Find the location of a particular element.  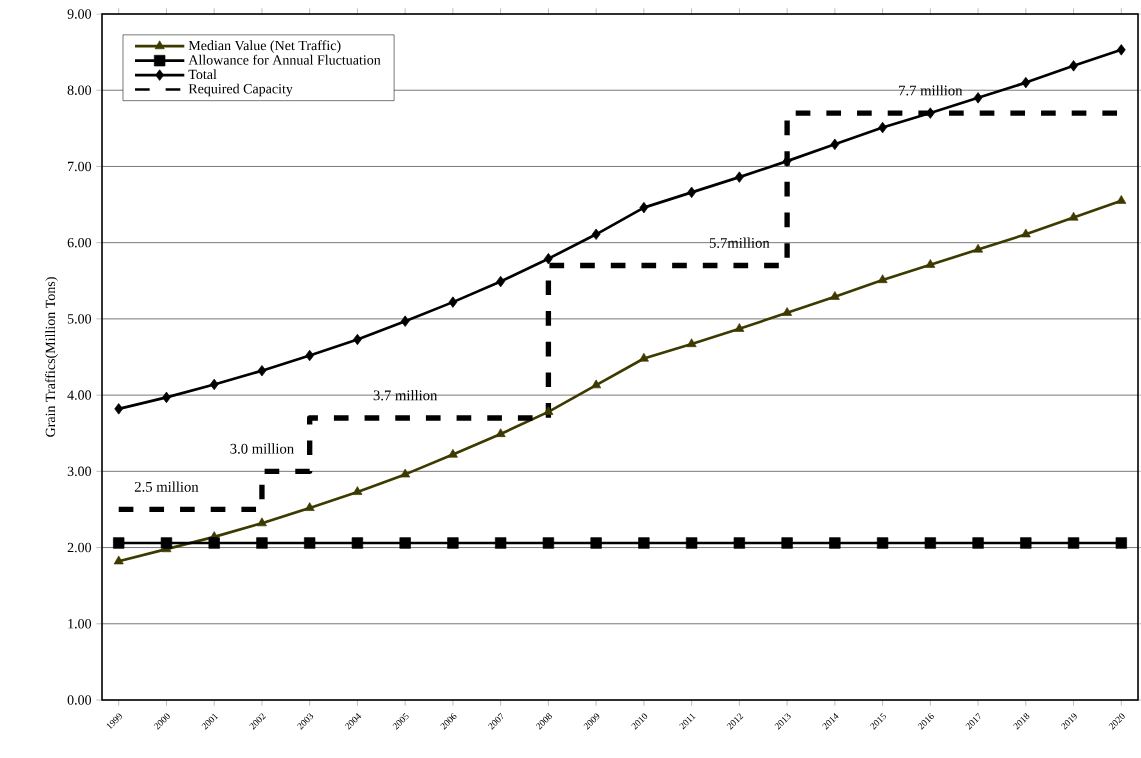

y-tick-label: 6.00 is located at coordinates (79, 242).